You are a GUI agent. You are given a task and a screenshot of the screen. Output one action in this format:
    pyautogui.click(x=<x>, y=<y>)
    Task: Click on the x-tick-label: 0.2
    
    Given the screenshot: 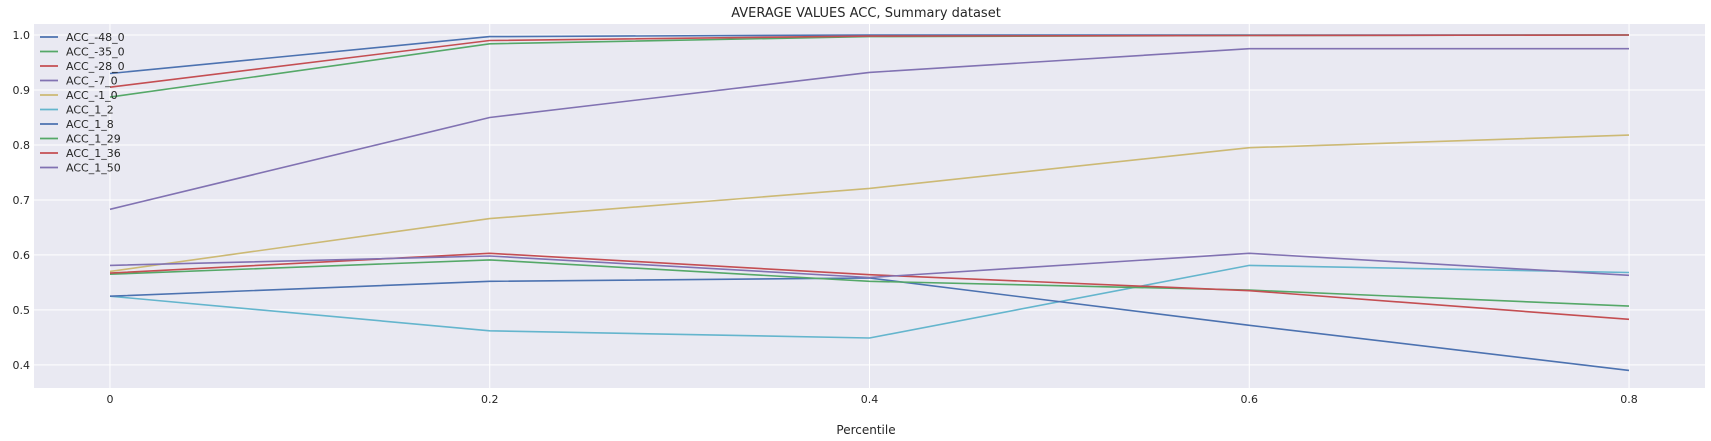 What is the action you would take?
    pyautogui.click(x=490, y=399)
    